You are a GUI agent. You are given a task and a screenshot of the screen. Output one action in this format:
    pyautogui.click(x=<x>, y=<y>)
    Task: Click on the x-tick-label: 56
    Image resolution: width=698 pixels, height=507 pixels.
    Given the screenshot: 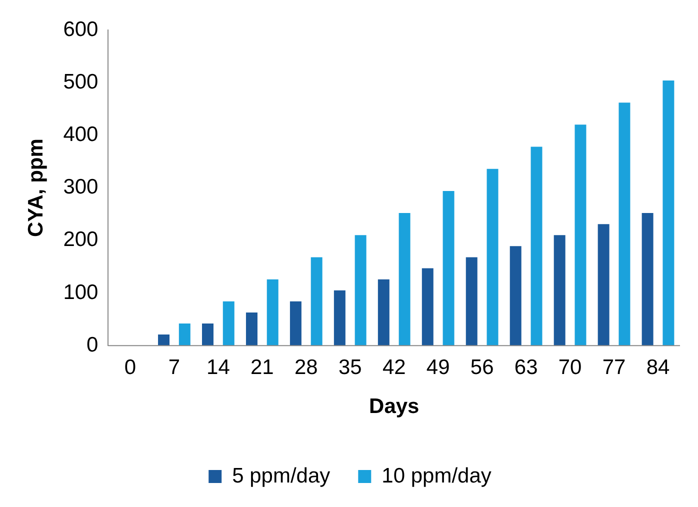 What is the action you would take?
    pyautogui.click(x=482, y=367)
    